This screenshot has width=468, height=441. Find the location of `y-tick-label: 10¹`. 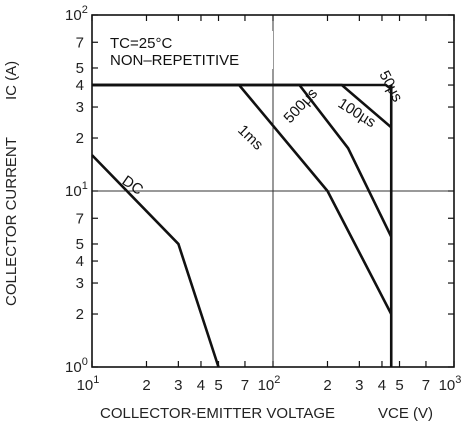

y-tick-label: 10¹ is located at coordinates (76, 190).